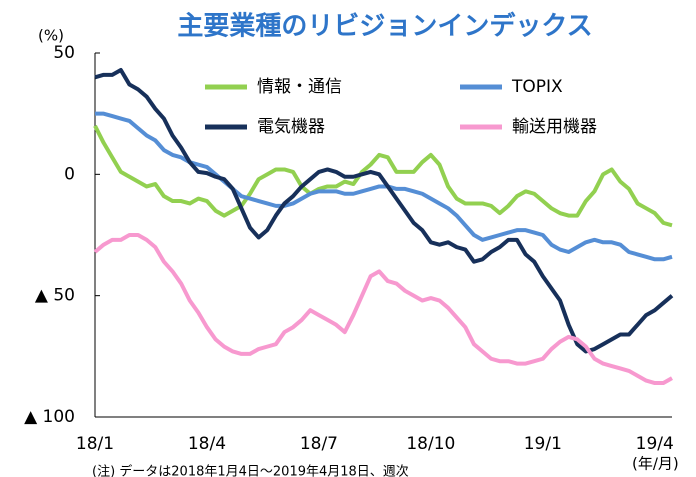 The width and height of the screenshot is (696, 477). What do you see at coordinates (95, 444) in the screenshot?
I see `x-tick-label: 18/1` at bounding box center [95, 444].